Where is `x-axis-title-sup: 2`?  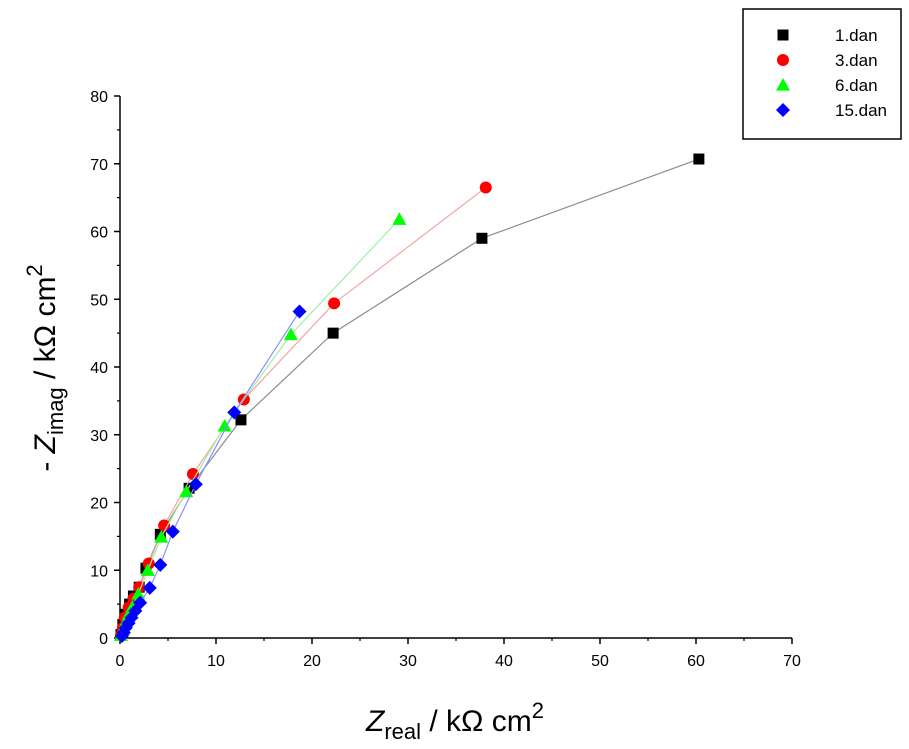
x-axis-title-sup: 2 is located at coordinates (538, 710).